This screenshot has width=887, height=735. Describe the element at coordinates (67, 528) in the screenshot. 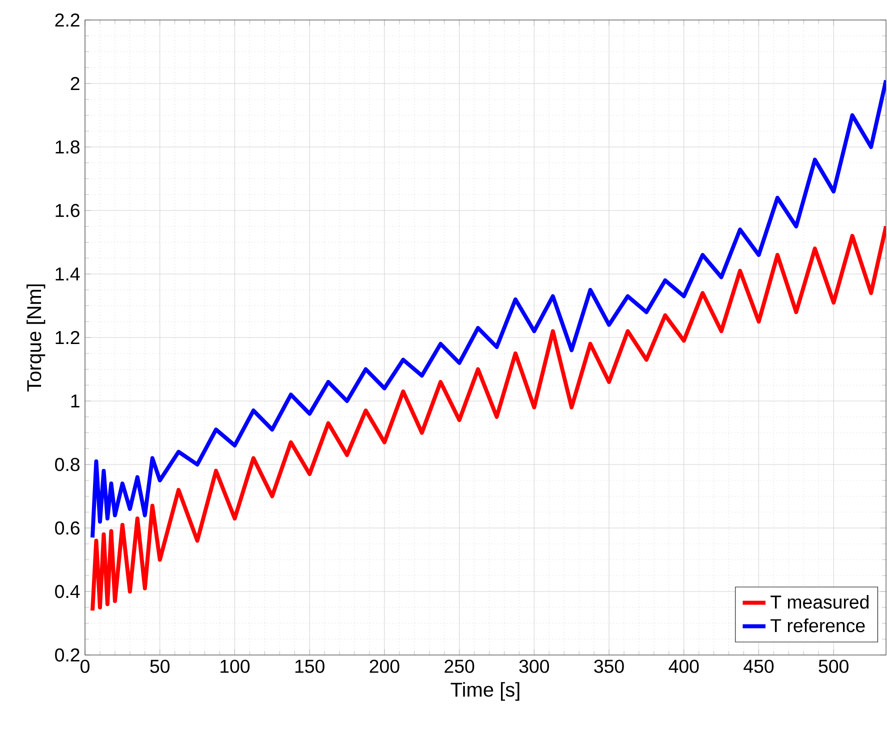

I see `y-tick-label: 0.6` at that location.